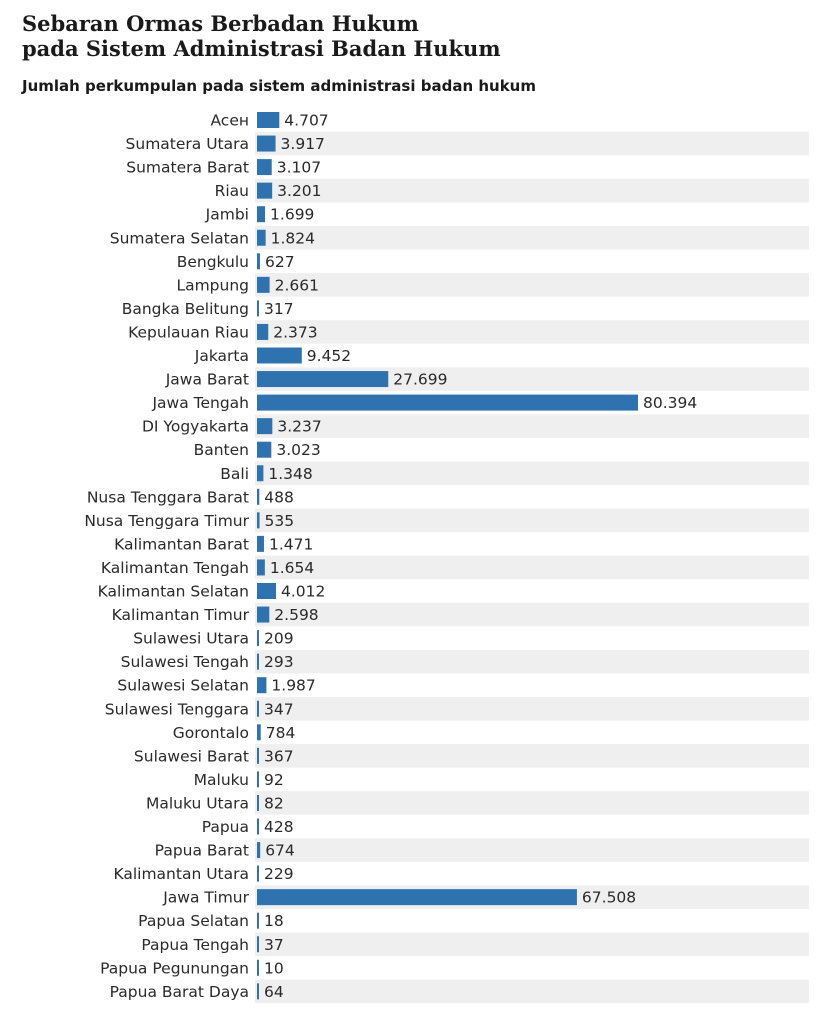 The image size is (815, 1024). Describe the element at coordinates (220, 23) in the screenshot. I see `chart-title-line-1: Sebaran Ormas Berbadan Hukum` at that location.